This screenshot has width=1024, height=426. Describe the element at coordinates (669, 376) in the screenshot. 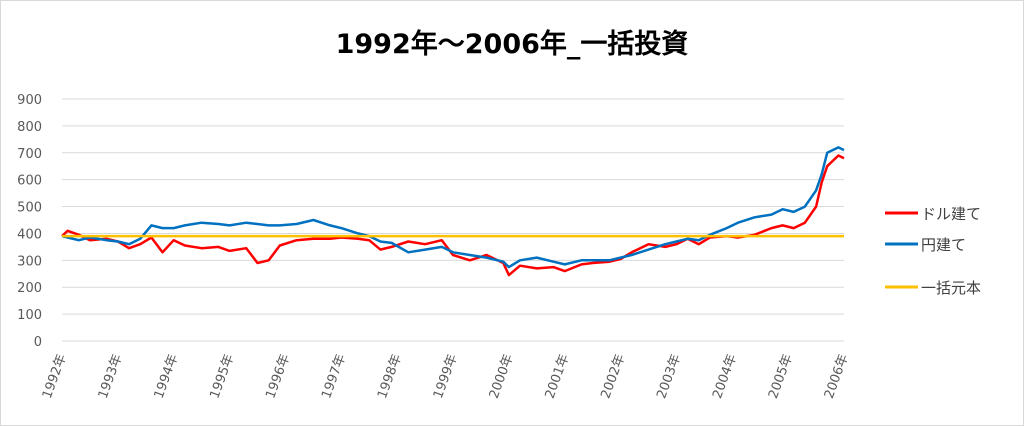

I see `x-tick-label: 2003年` at that location.